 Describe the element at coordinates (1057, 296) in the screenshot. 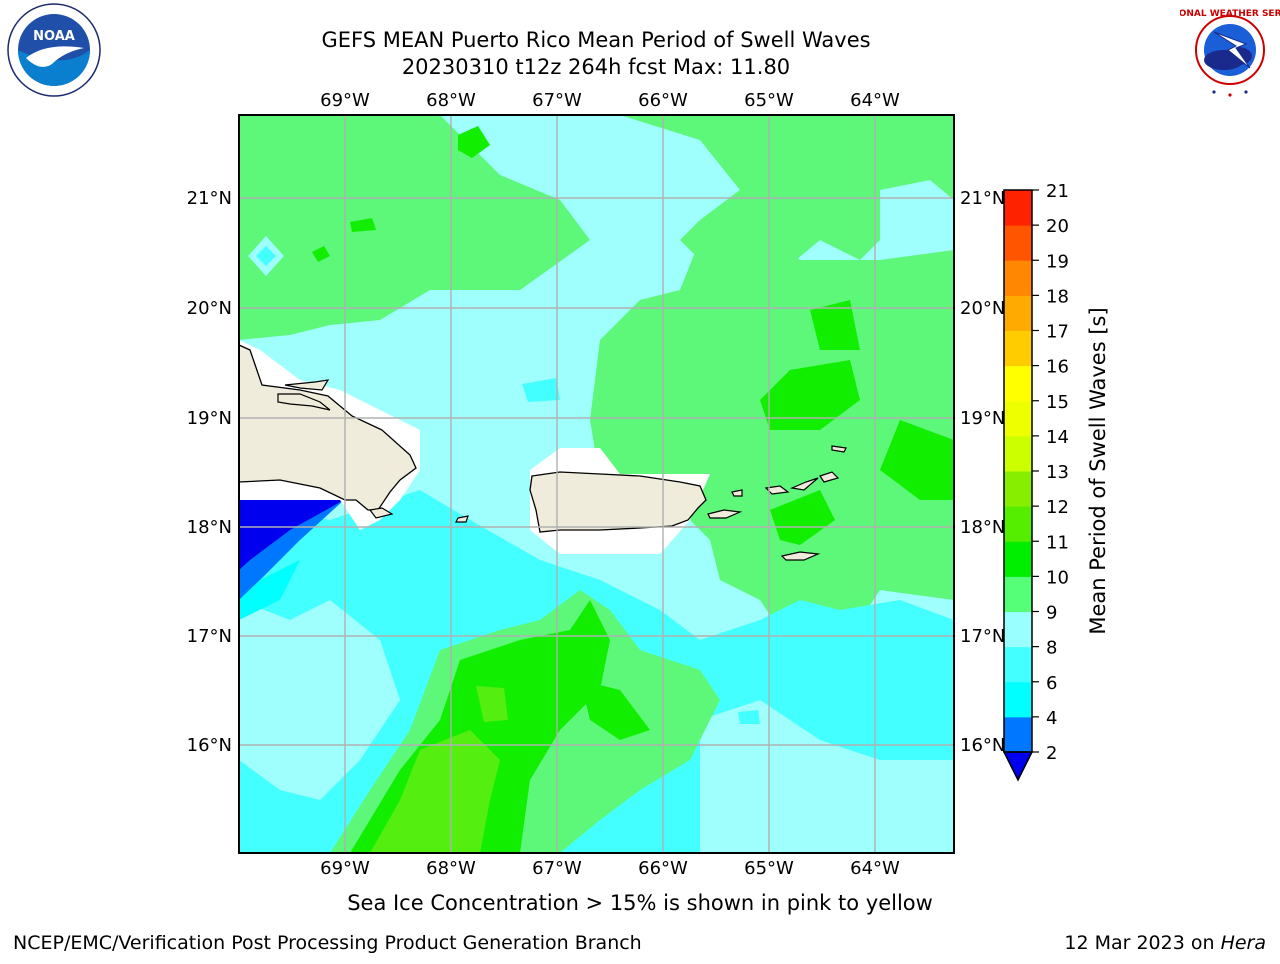

I see `colorbar-tick-label: 18` at that location.